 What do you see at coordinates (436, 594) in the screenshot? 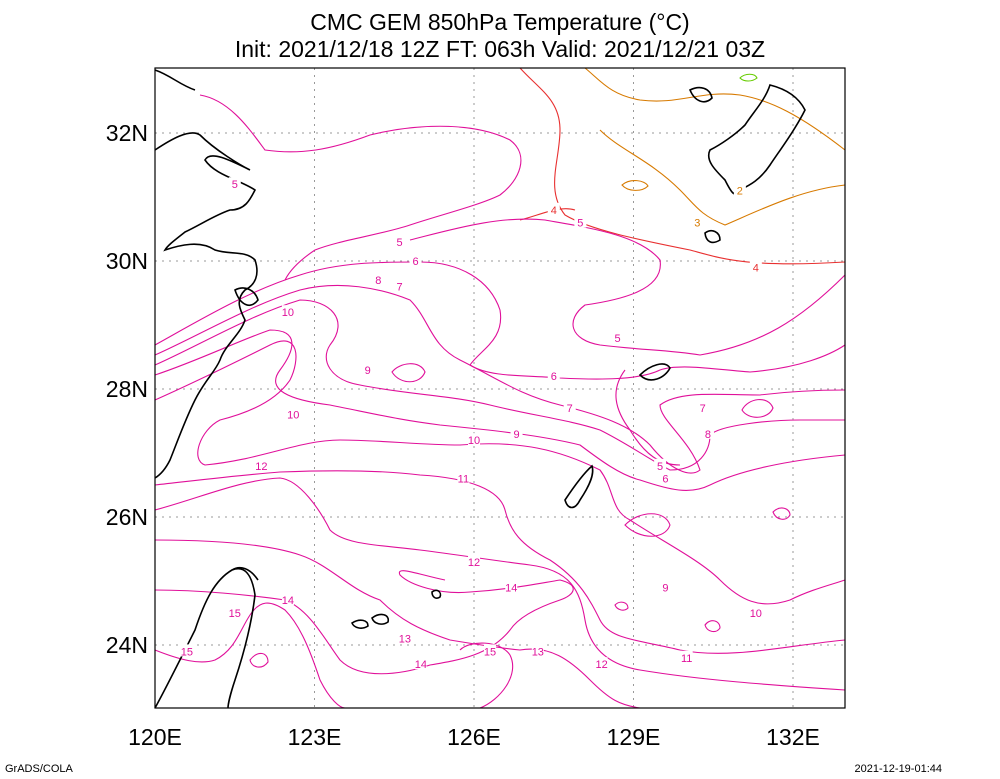
I see `small-island` at bounding box center [436, 594].